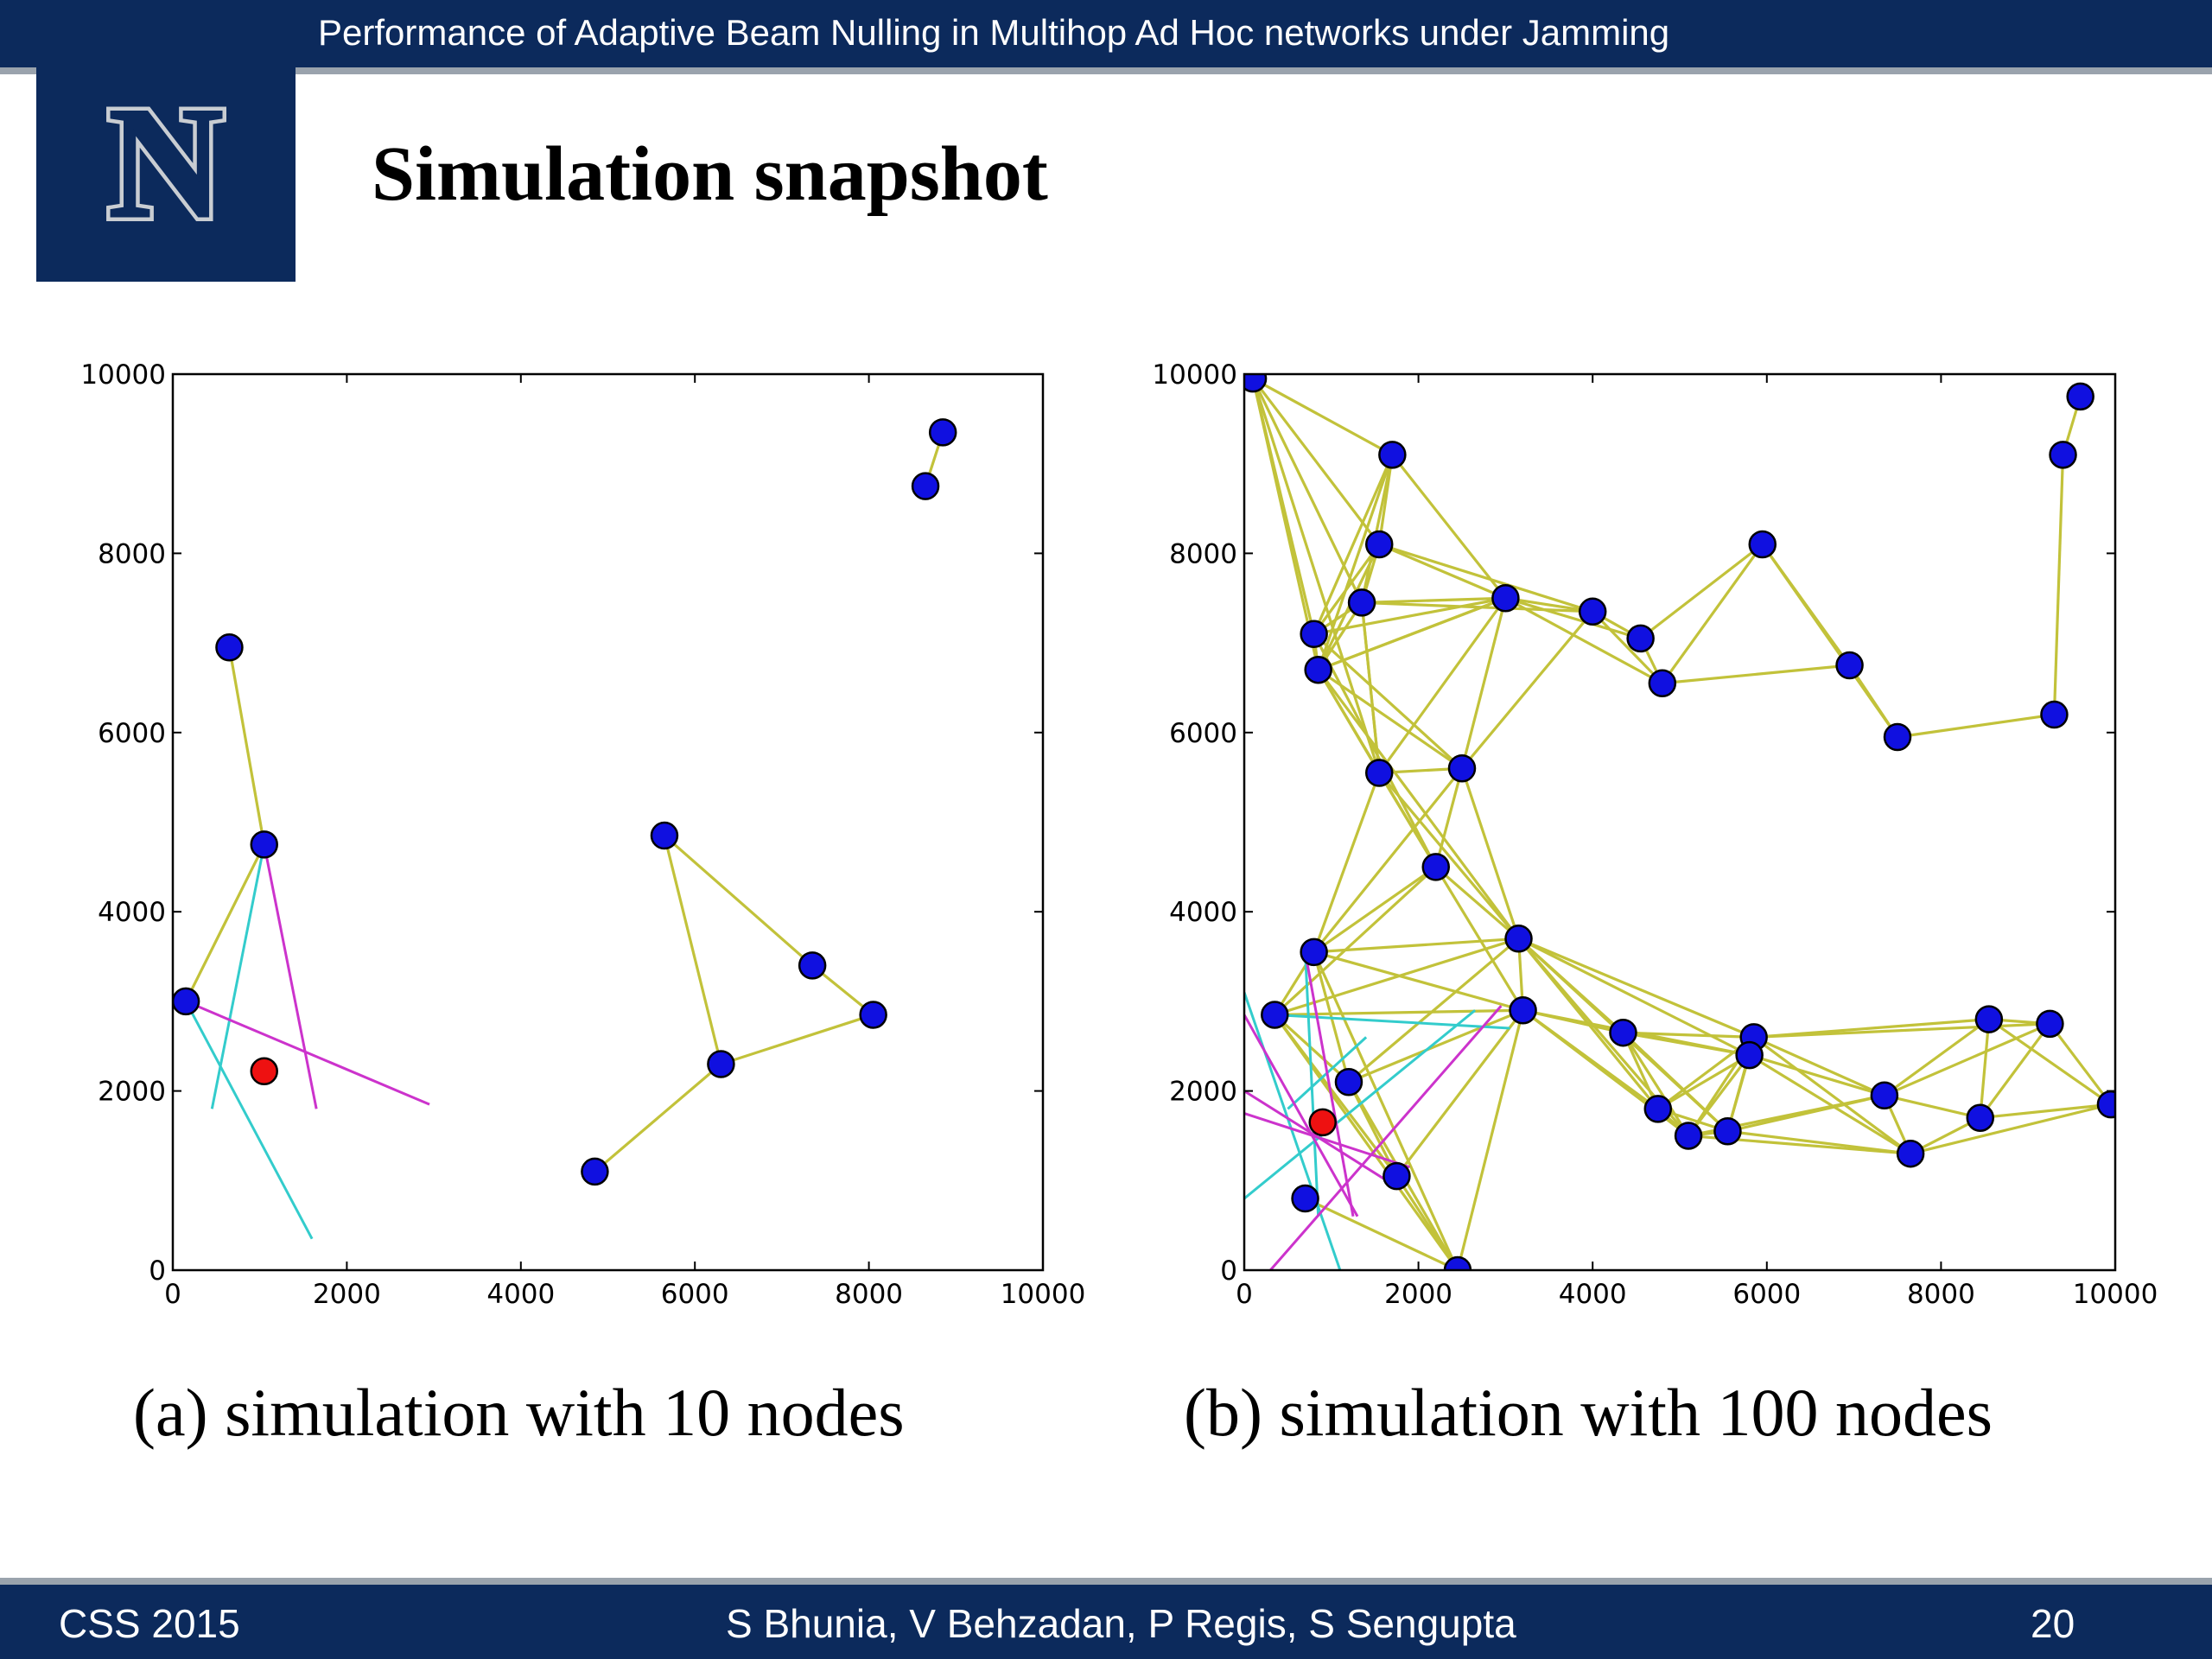  What do you see at coordinates (710, 174) in the screenshot?
I see `slide-title: Simulation snapshot` at bounding box center [710, 174].